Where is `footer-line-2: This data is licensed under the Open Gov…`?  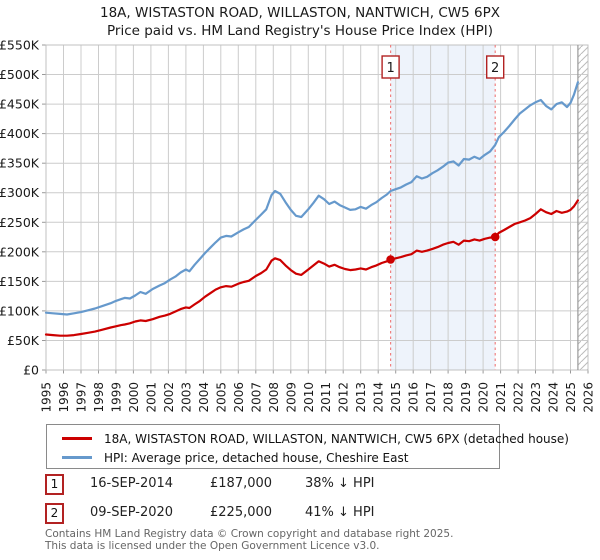 footer-line-2: This data is licensed under the Open Gov… is located at coordinates (212, 546).